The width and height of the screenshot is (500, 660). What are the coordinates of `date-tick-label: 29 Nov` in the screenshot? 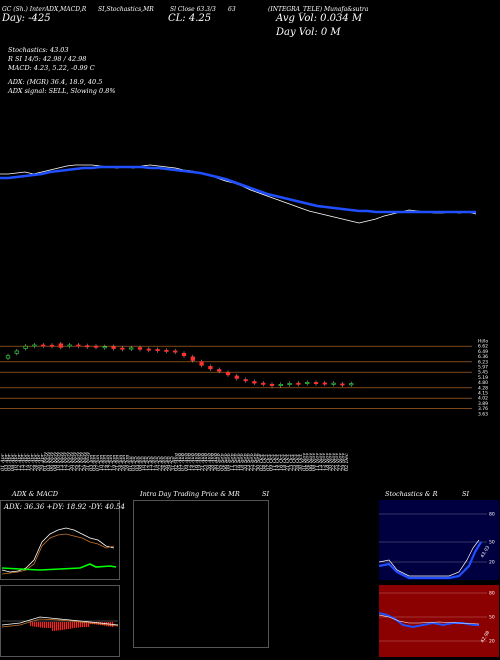 It's located at (344, 462).